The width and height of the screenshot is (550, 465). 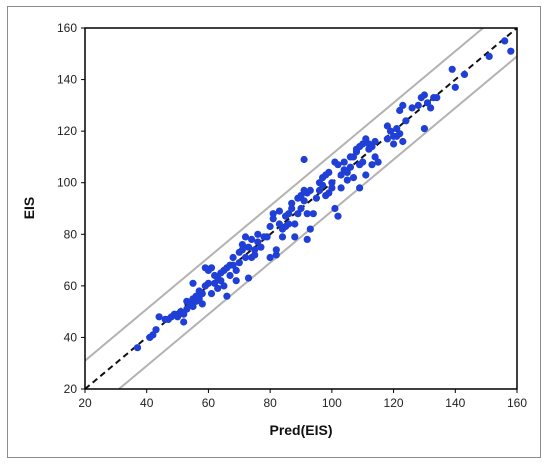 I want to click on y-tick-label: 40, so click(x=71, y=337).